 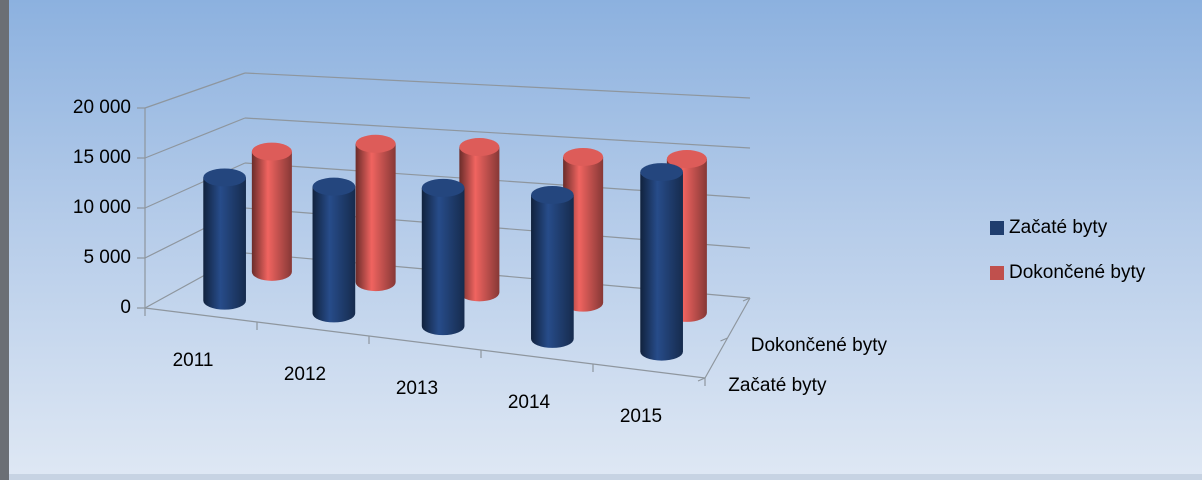 I want to click on x-tick-label: 2014, so click(x=529, y=402).